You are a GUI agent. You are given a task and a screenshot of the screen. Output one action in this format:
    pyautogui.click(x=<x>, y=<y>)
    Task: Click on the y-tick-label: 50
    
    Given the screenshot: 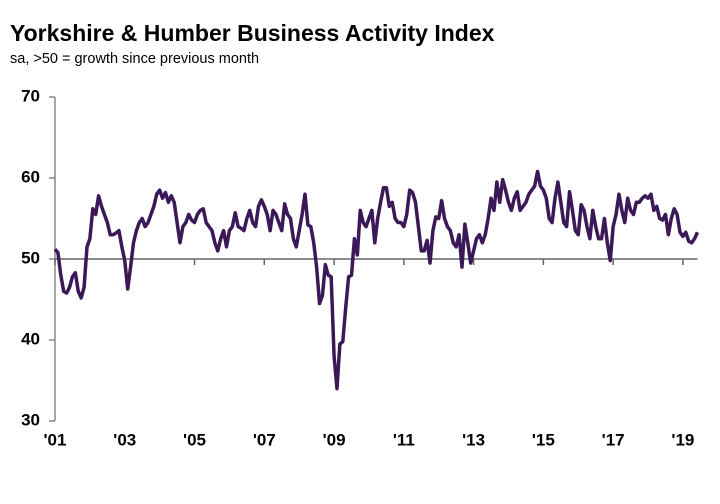 What is the action you would take?
    pyautogui.click(x=30, y=257)
    